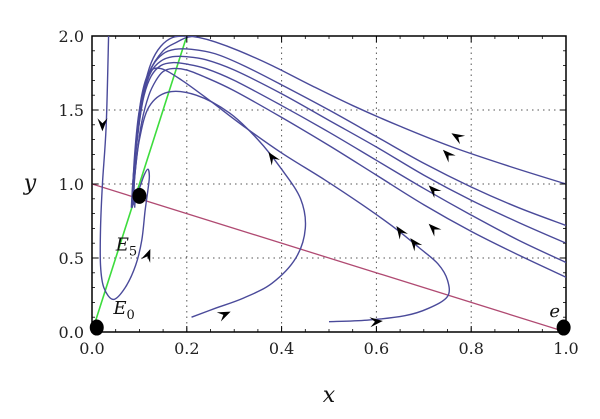 The image size is (600, 419). What do you see at coordinates (71, 332) in the screenshot?
I see `y-tick-label: 0.0` at bounding box center [71, 332].